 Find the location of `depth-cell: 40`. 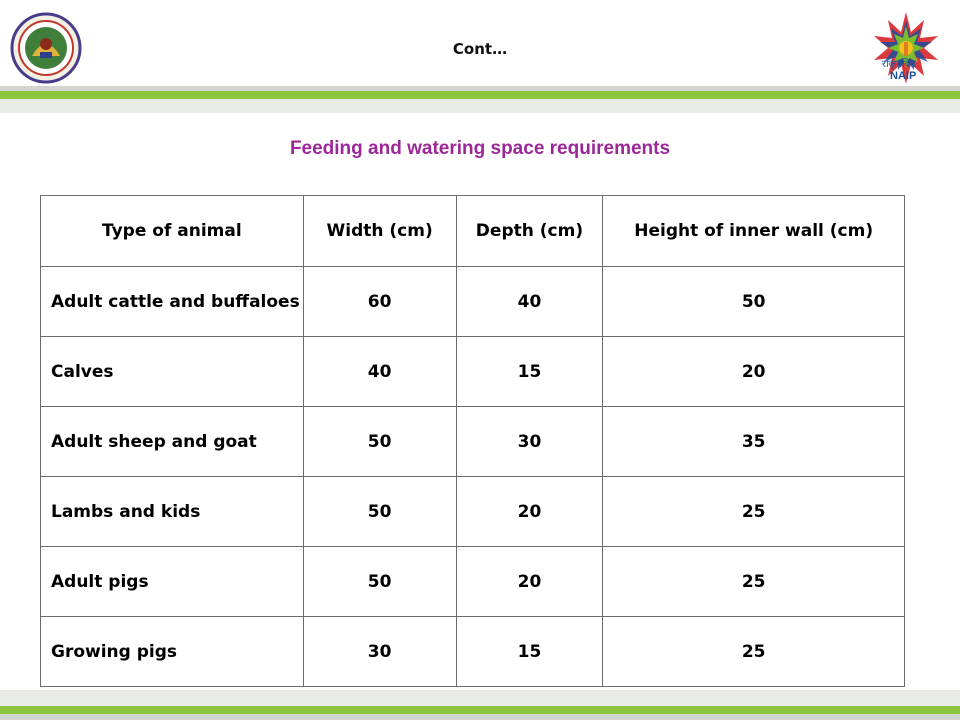

depth-cell: 40 is located at coordinates (529, 301).